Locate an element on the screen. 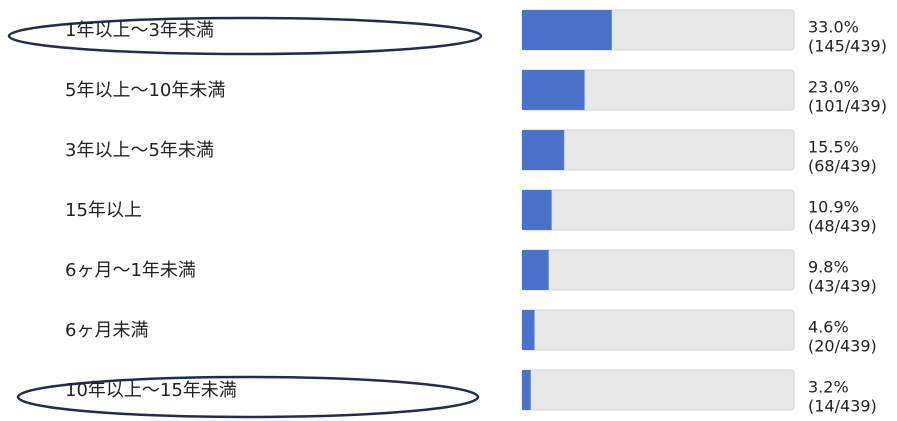 Image resolution: width=897 pixels, height=421 pixels. category-label: 6ヶ月～1年未満 is located at coordinates (130, 270).